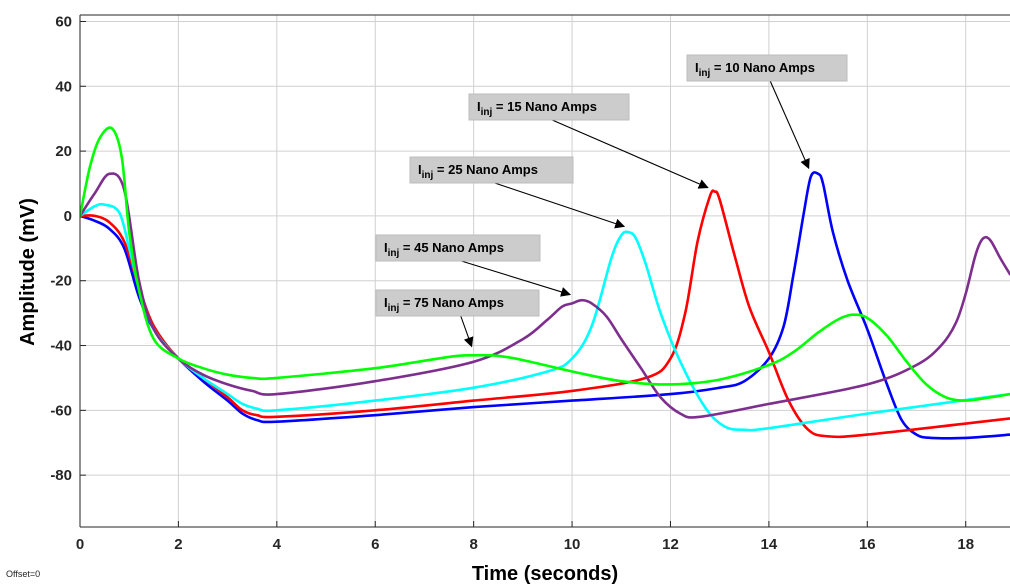 Image resolution: width=1010 pixels, height=585 pixels. What do you see at coordinates (767, 112) in the screenshot?
I see `annotation: Iinj = 10 Nano Amps` at bounding box center [767, 112].